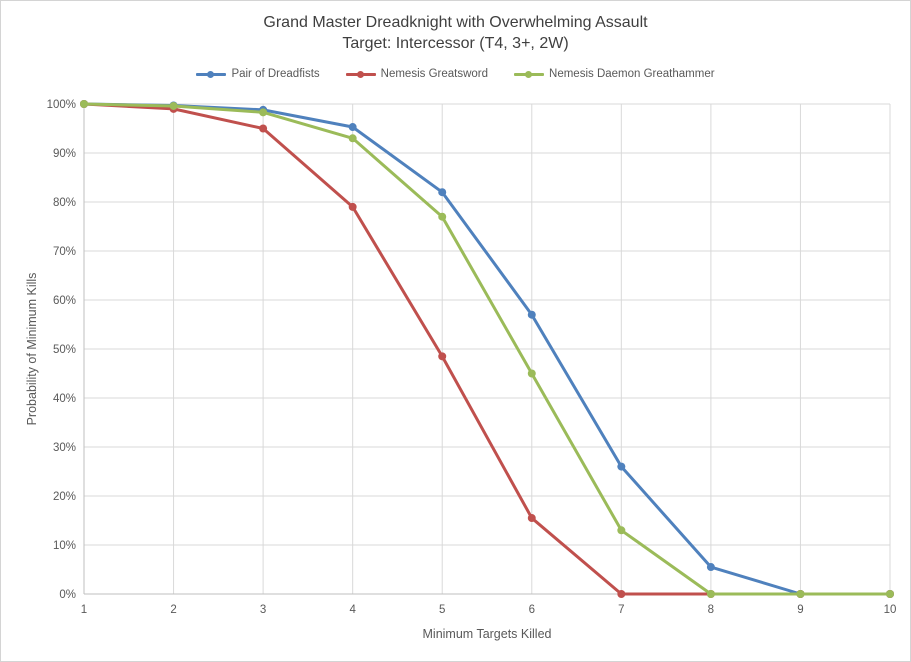 This screenshot has width=911, height=662. Describe the element at coordinates (800, 610) in the screenshot. I see `x-tick-label: 9` at that location.